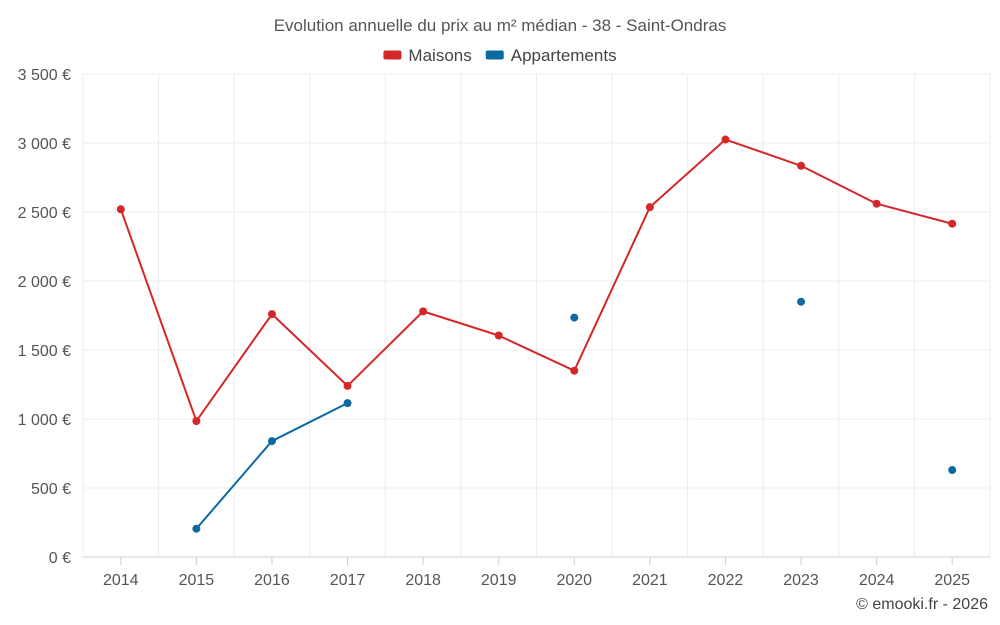 The height and width of the screenshot is (625, 1000). What do you see at coordinates (423, 580) in the screenshot?
I see `x-tick-label: 2018` at bounding box center [423, 580].